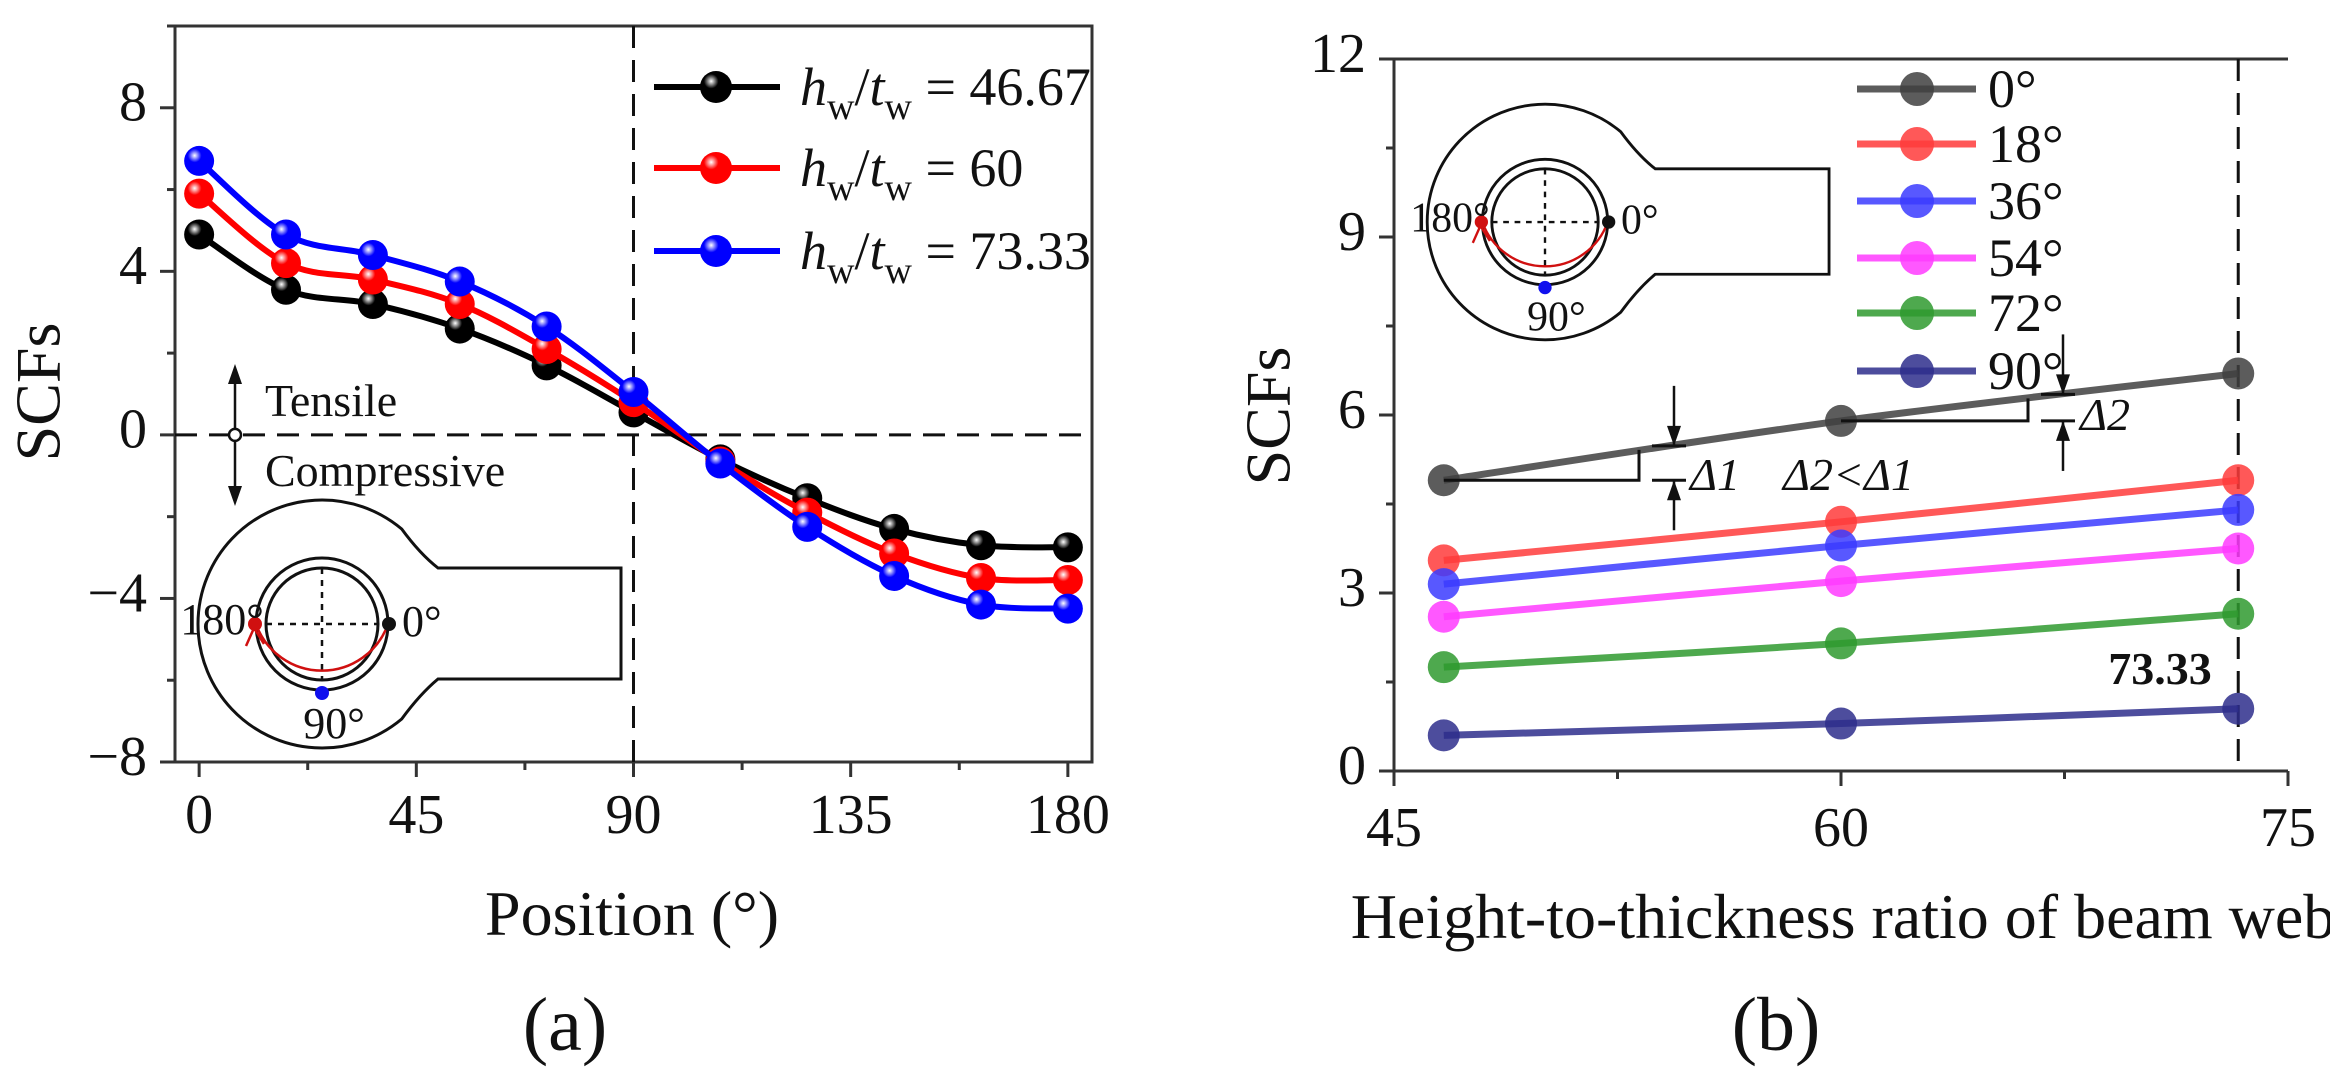  I want to click on panel-b-legend-label: 0°, so click(2012, 89).